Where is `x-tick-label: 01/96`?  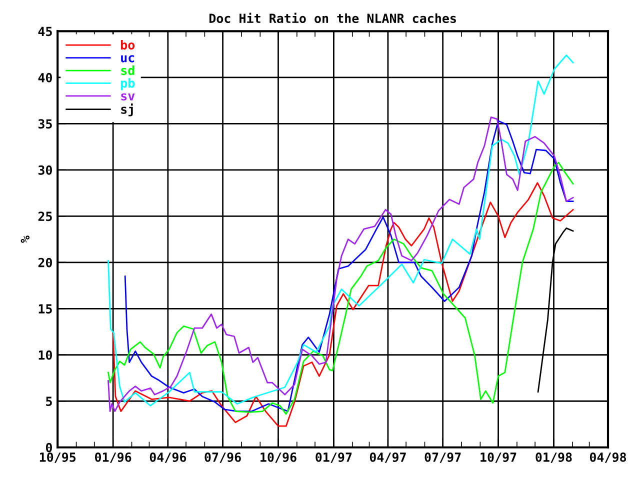
x-tick-label: 01/96 is located at coordinates (113, 457).